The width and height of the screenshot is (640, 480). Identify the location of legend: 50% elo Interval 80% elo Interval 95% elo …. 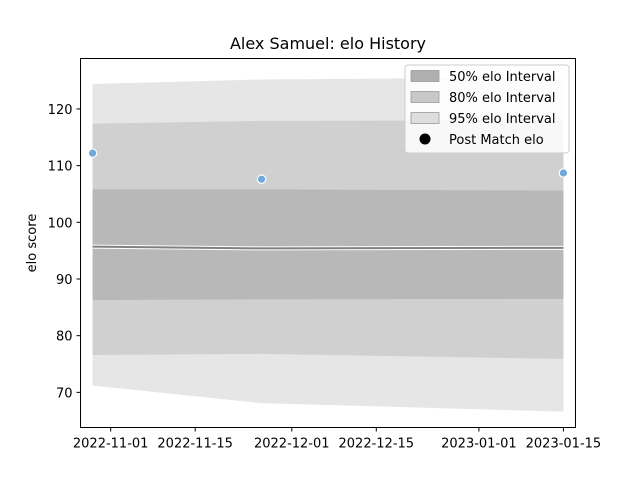
(487, 109).